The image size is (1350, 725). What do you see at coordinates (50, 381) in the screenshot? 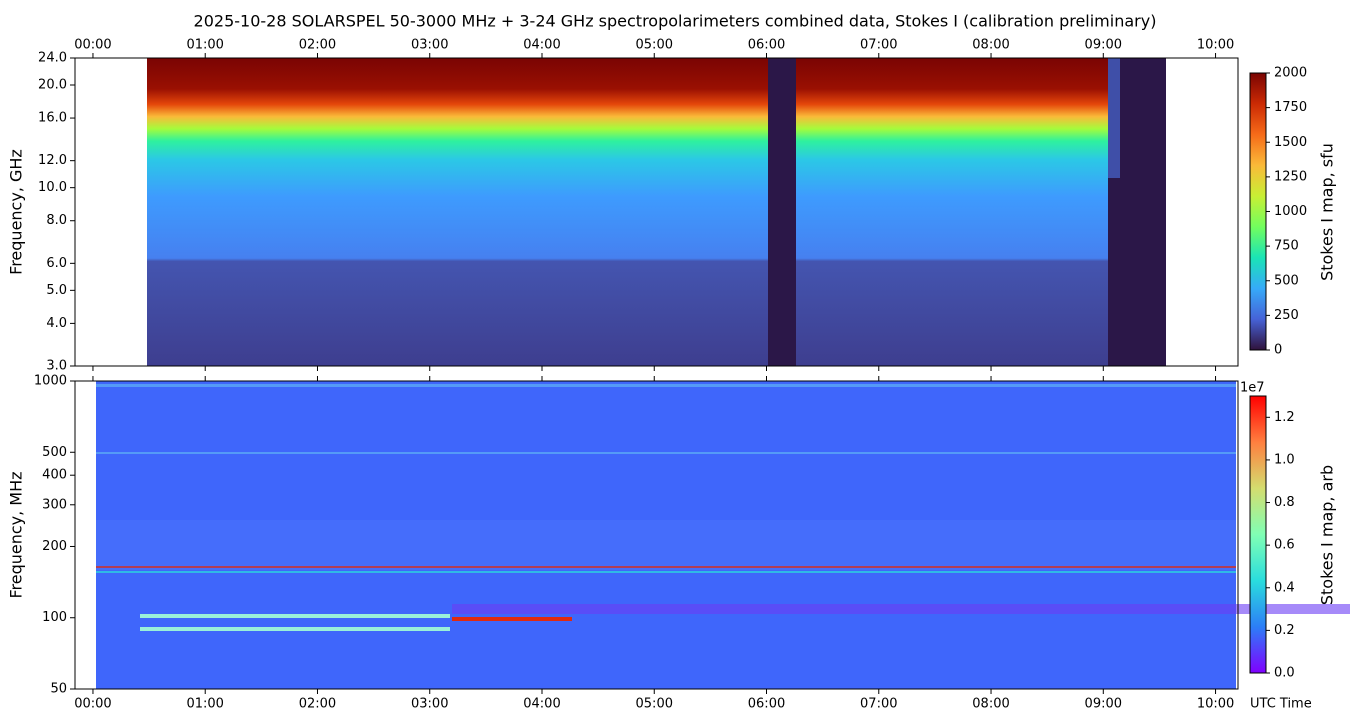
I see `y-tick-label: 1000` at bounding box center [50, 381].